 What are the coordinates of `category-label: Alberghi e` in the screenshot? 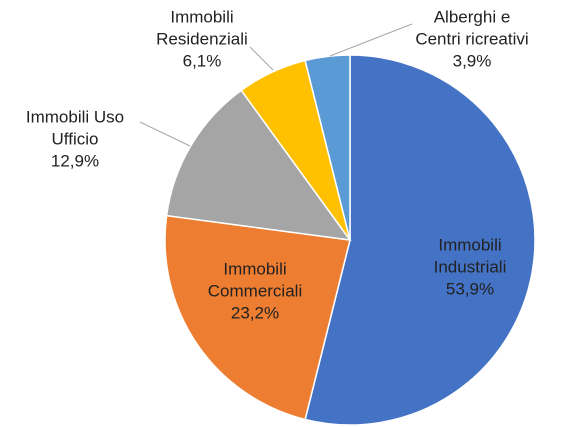 It's located at (472, 16).